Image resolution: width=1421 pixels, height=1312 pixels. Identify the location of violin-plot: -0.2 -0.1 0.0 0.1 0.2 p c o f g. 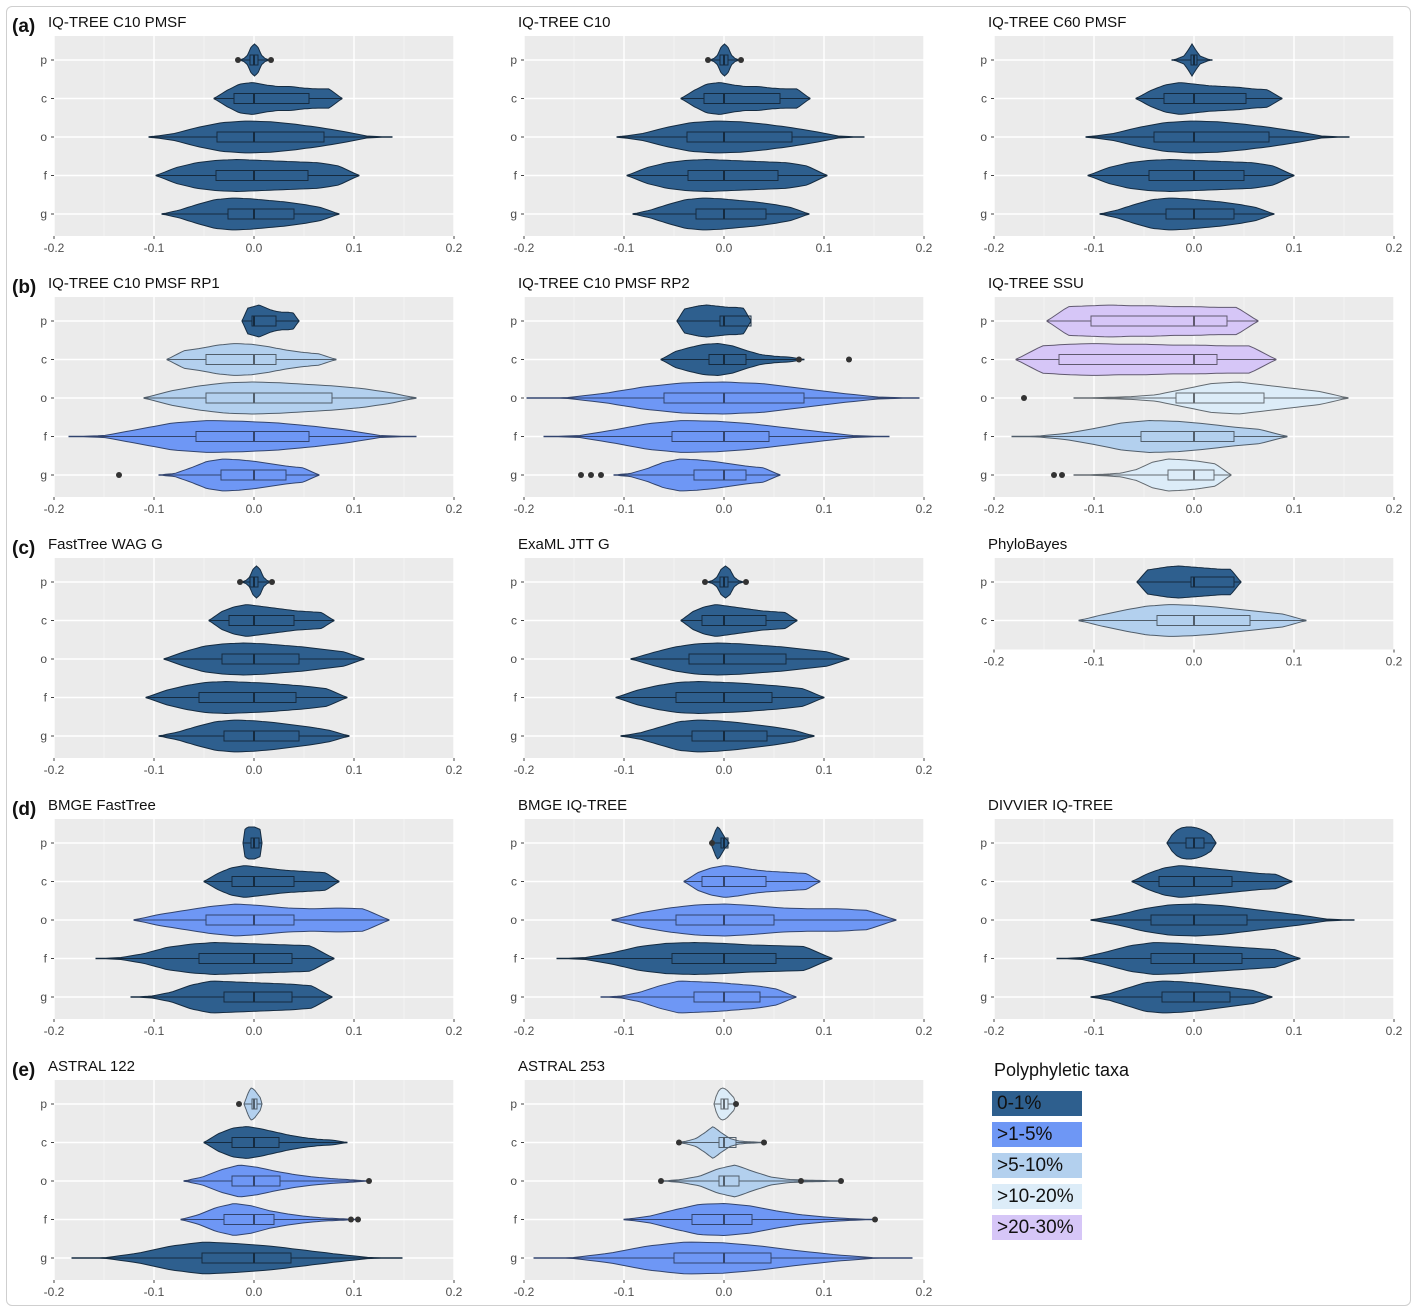
(721, 928).